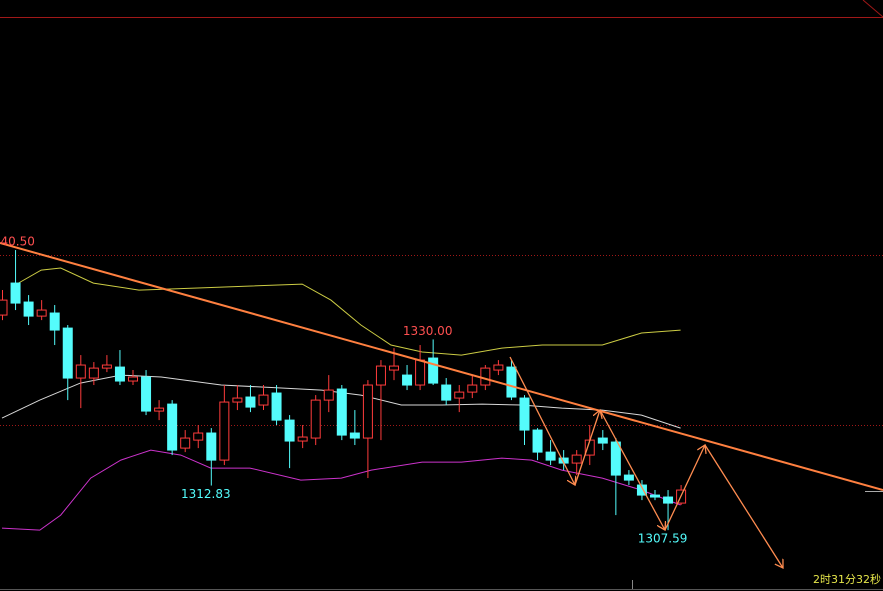  What do you see at coordinates (206, 494) in the screenshot?
I see `price-annotation: 1312.83` at bounding box center [206, 494].